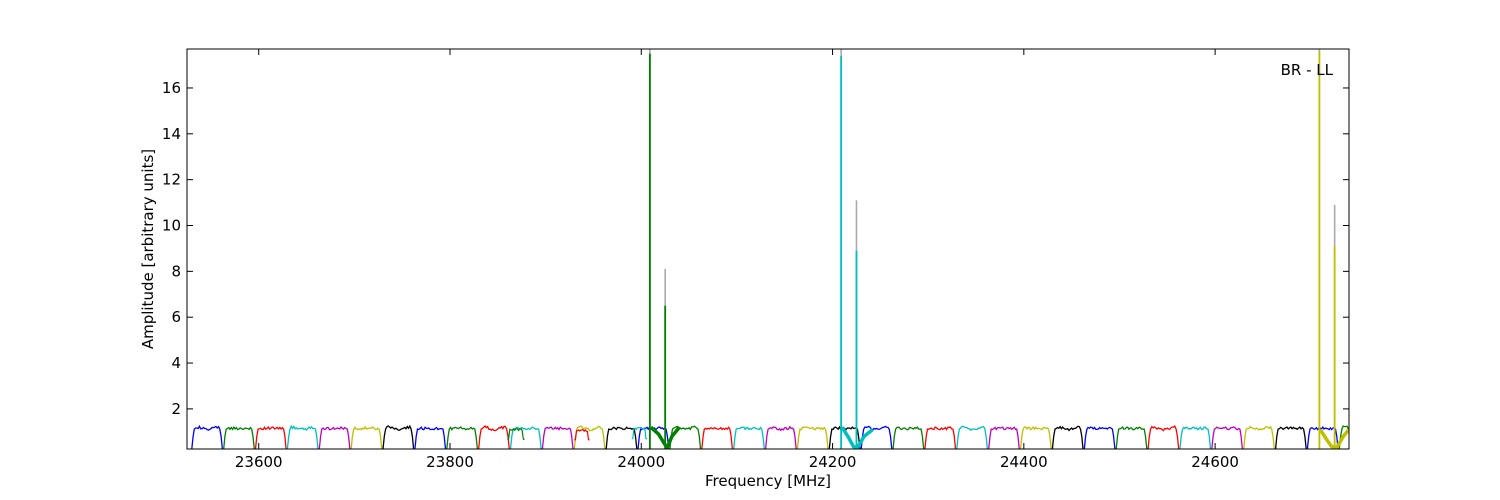 The height and width of the screenshot is (500, 1500). I want to click on channel-5-line, so click(334, 437).